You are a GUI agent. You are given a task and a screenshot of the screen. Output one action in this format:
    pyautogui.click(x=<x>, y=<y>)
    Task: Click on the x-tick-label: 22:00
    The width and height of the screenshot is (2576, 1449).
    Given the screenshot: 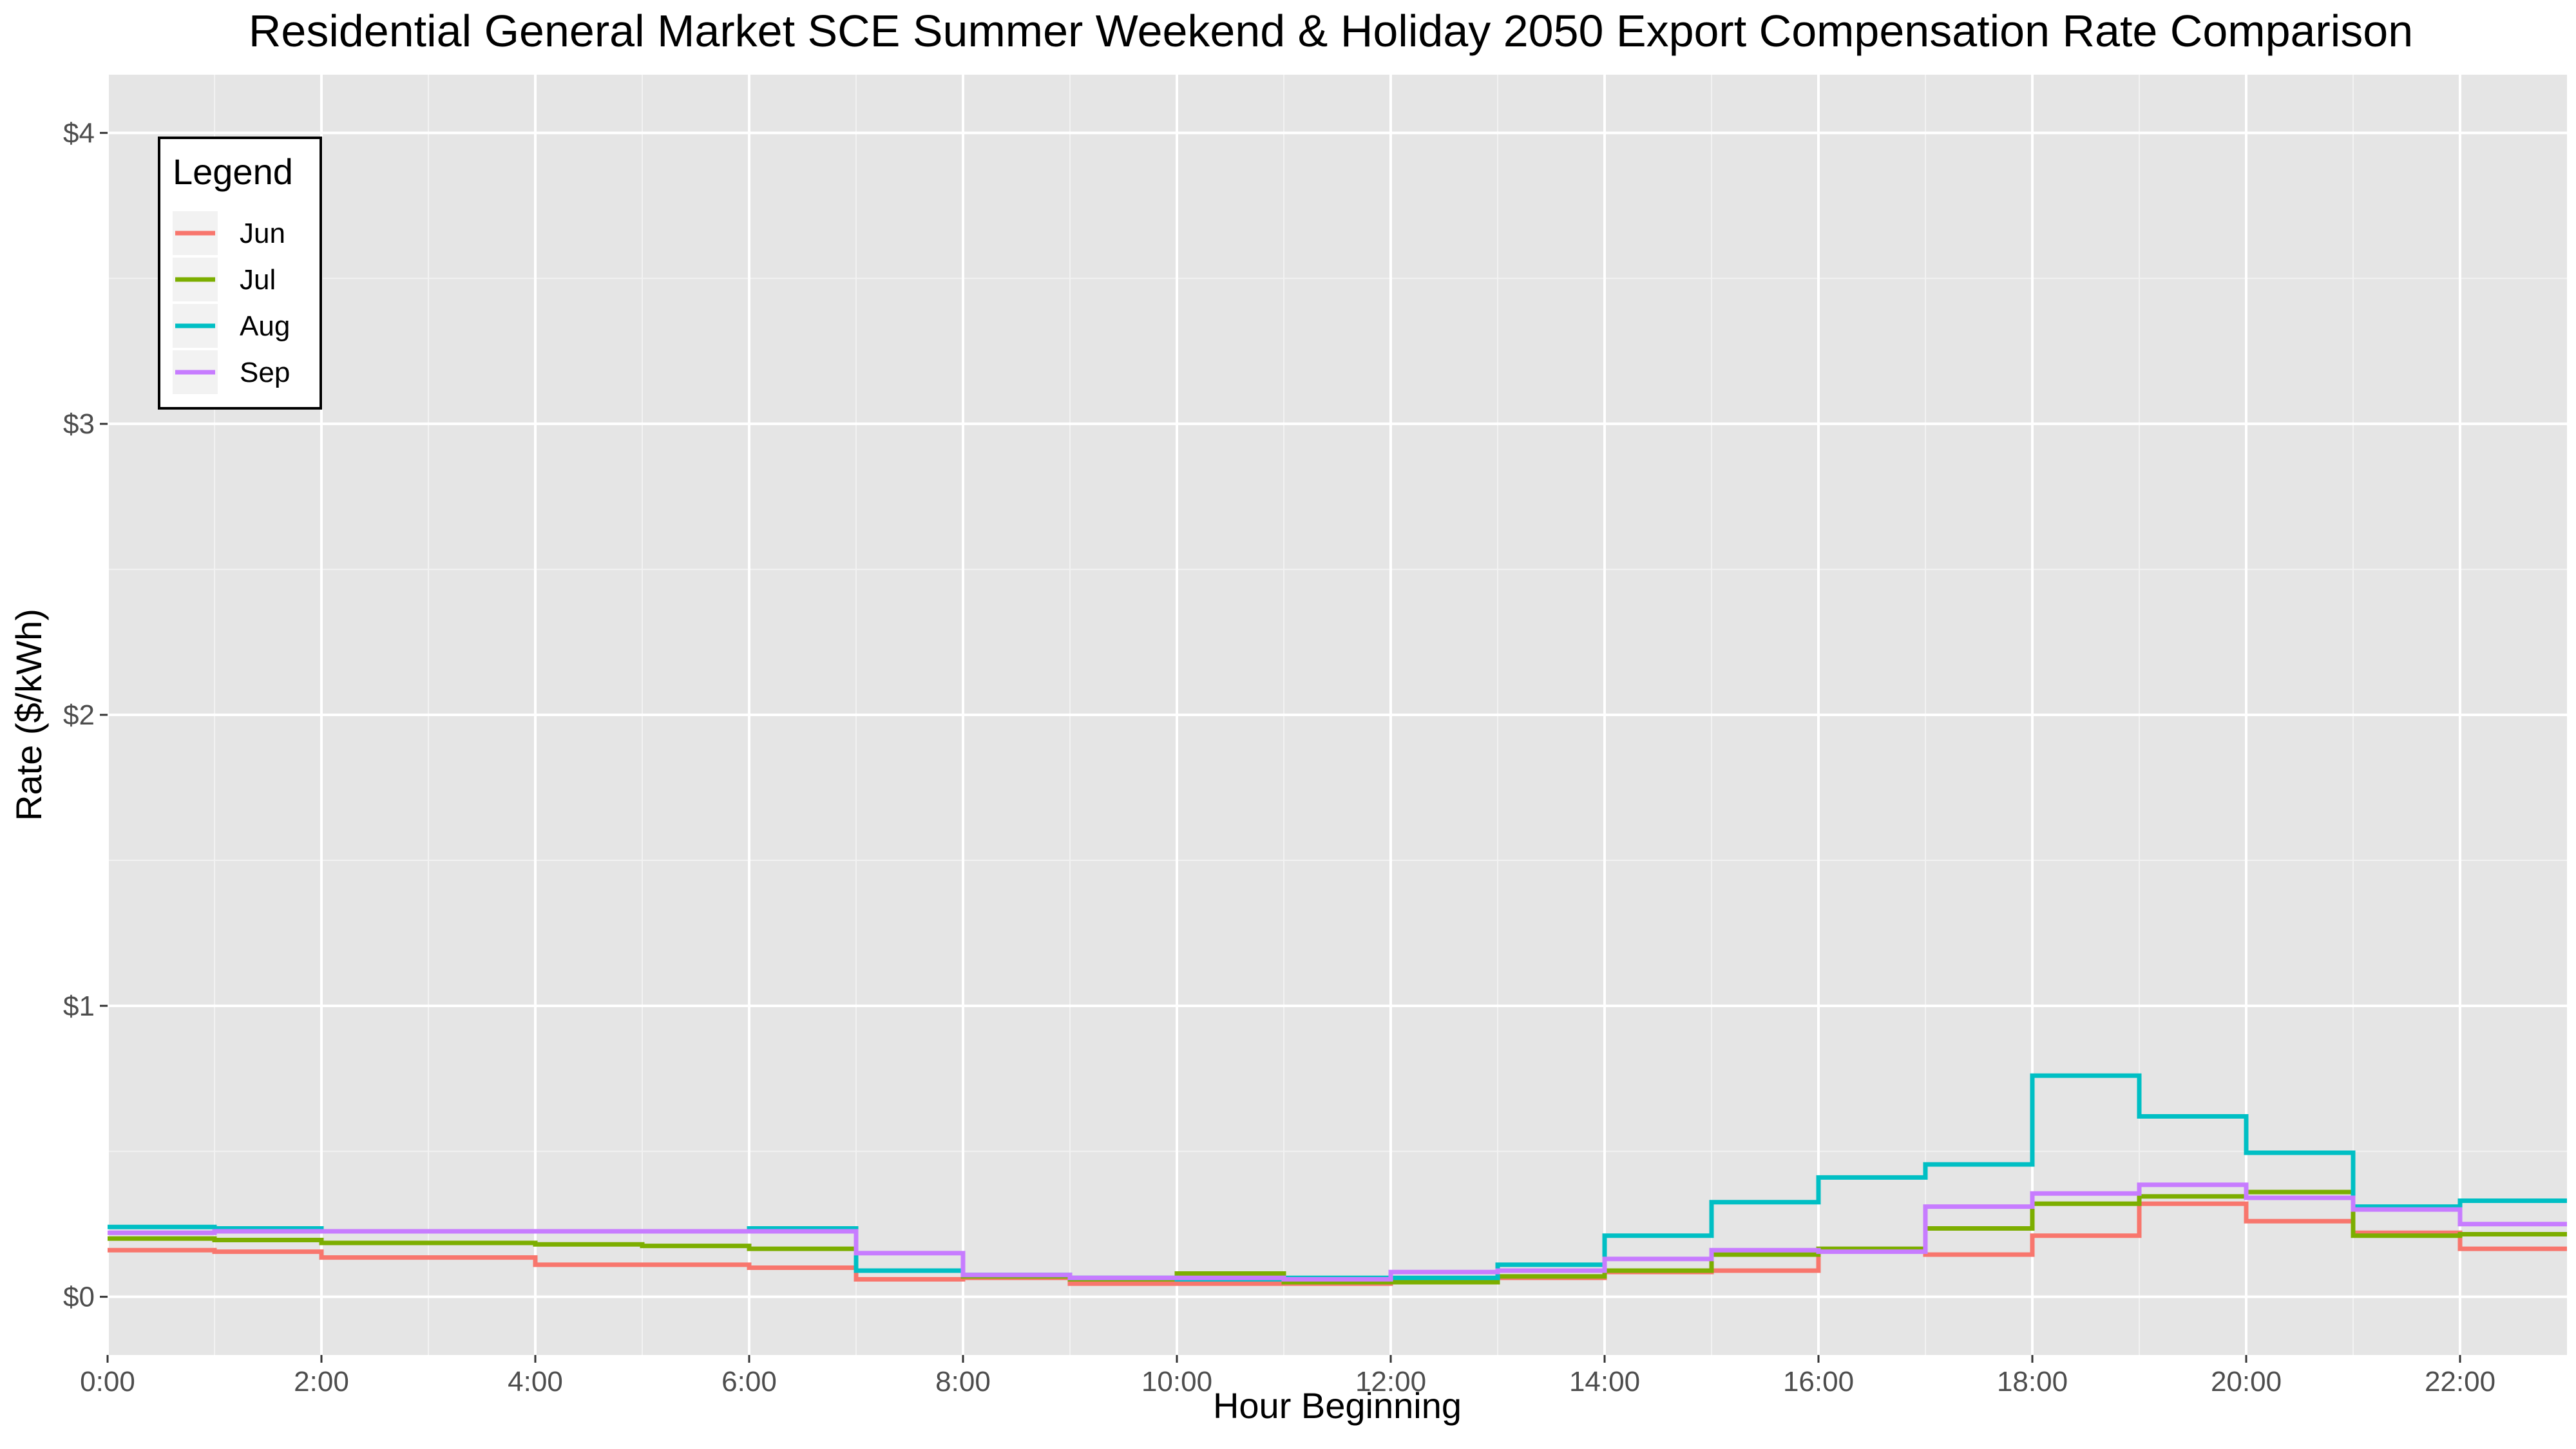 What is the action you would take?
    pyautogui.click(x=2460, y=1382)
    